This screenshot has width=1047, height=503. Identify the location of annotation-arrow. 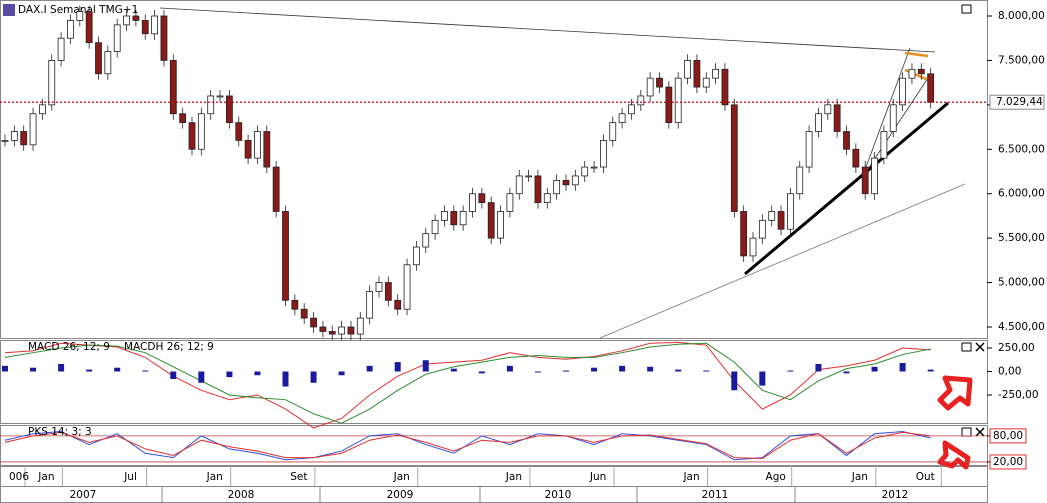
(954, 455).